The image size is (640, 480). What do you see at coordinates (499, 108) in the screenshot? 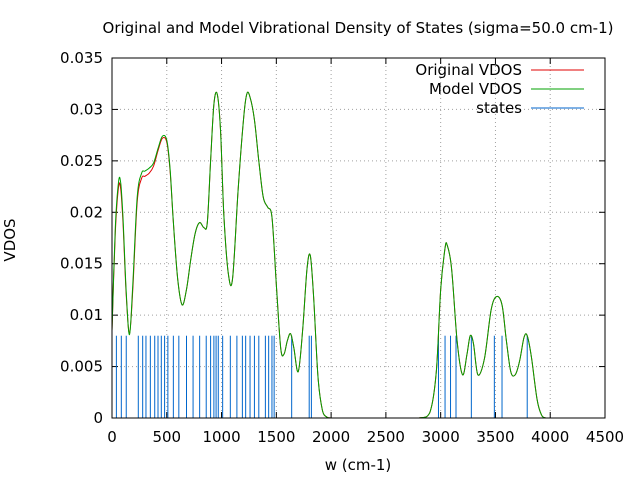
I see `legend-label: states` at bounding box center [499, 108].